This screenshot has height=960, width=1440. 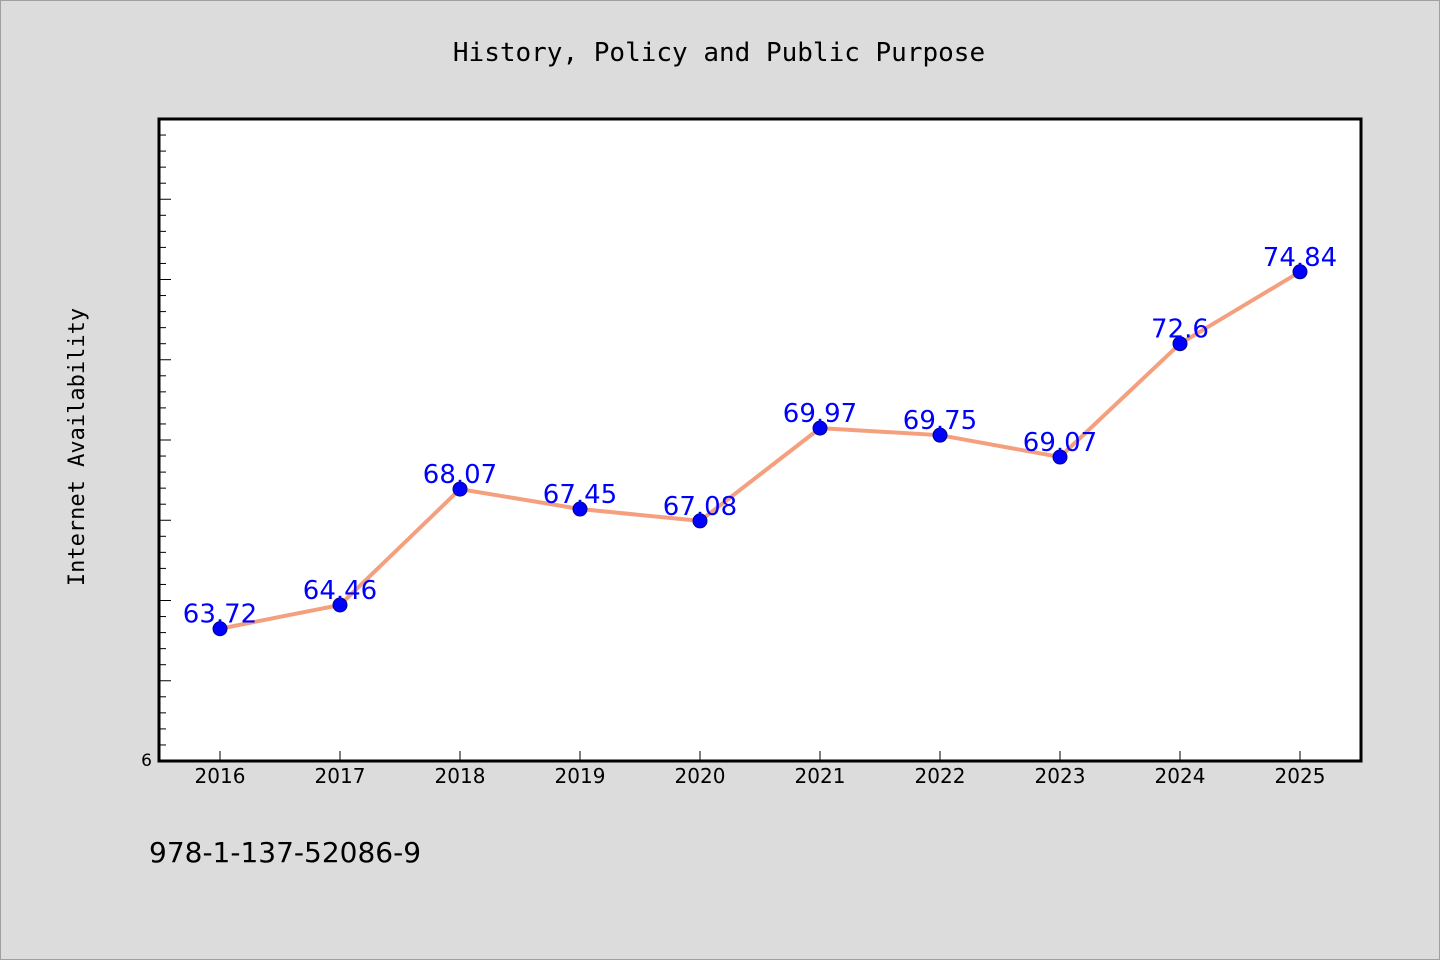 I want to click on x-tick-label: 2017, so click(x=340, y=776).